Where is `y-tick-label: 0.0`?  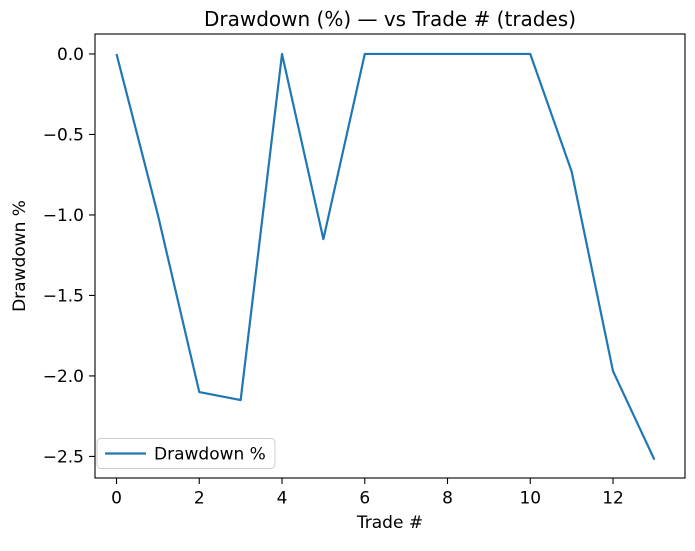
y-tick-label: 0.0 is located at coordinates (70, 55).